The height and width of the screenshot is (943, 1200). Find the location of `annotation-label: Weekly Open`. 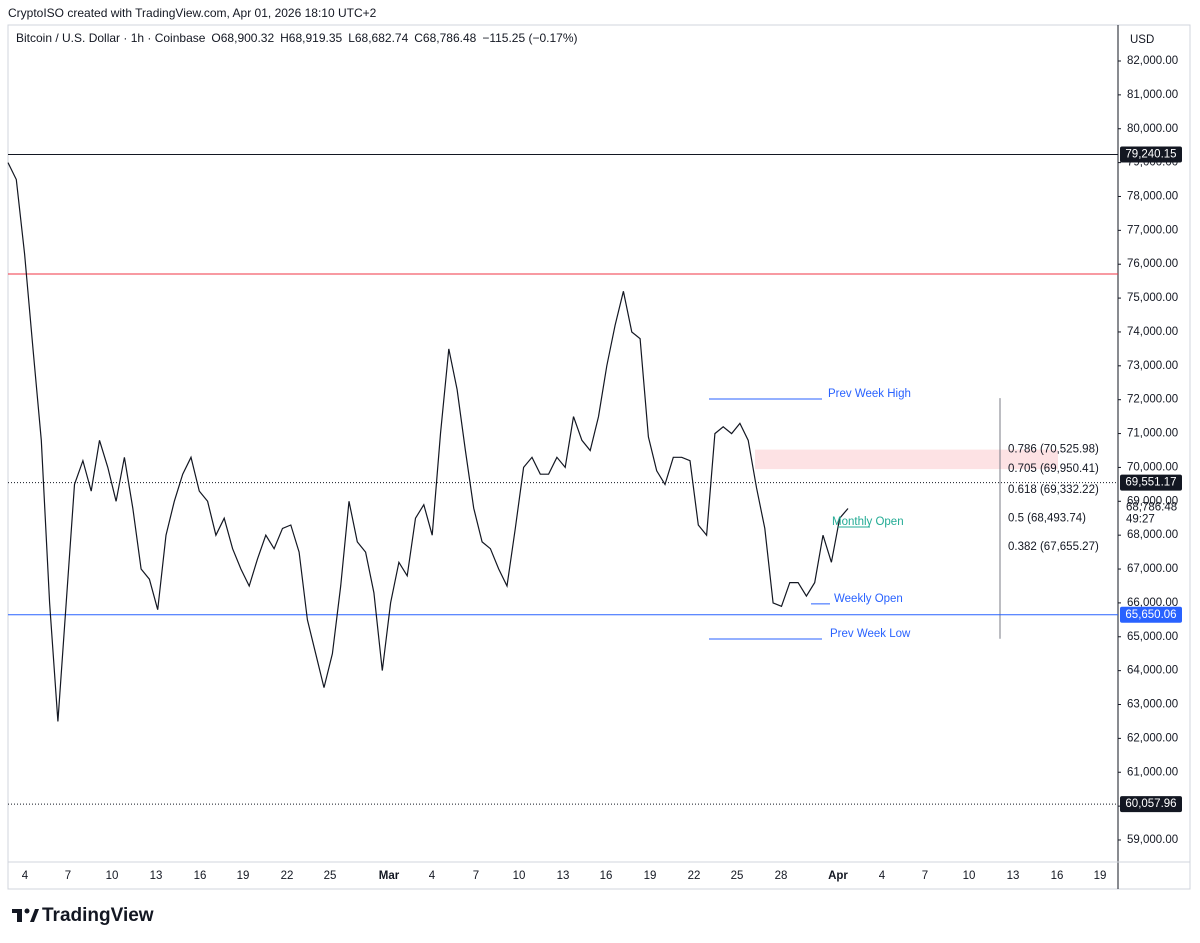

annotation-label: Weekly Open is located at coordinates (868, 599).